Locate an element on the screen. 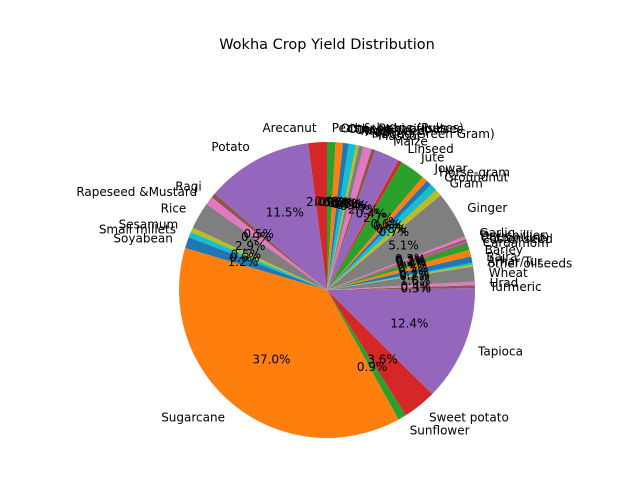 This screenshot has height=480, width=640. label-groundnut: Groundnut is located at coordinates (476, 178).